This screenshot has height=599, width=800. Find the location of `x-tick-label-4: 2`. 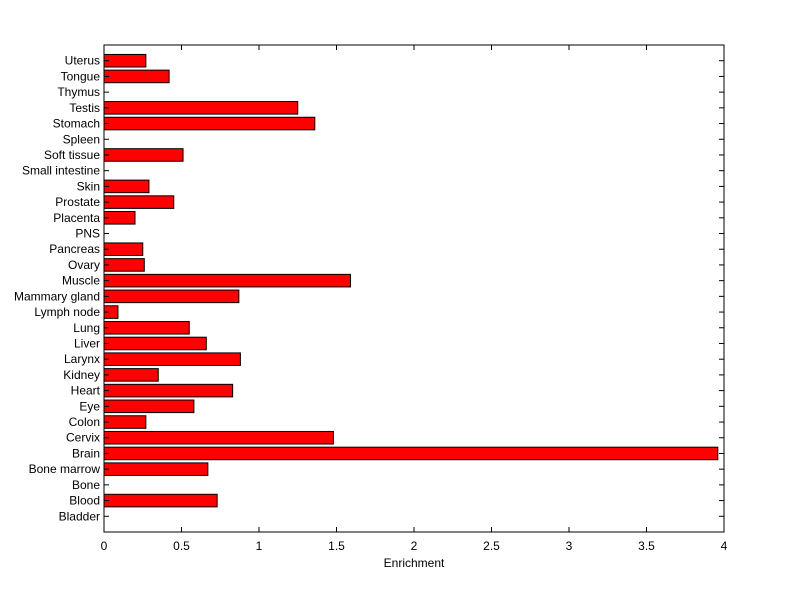

x-tick-label-4: 2 is located at coordinates (414, 546).